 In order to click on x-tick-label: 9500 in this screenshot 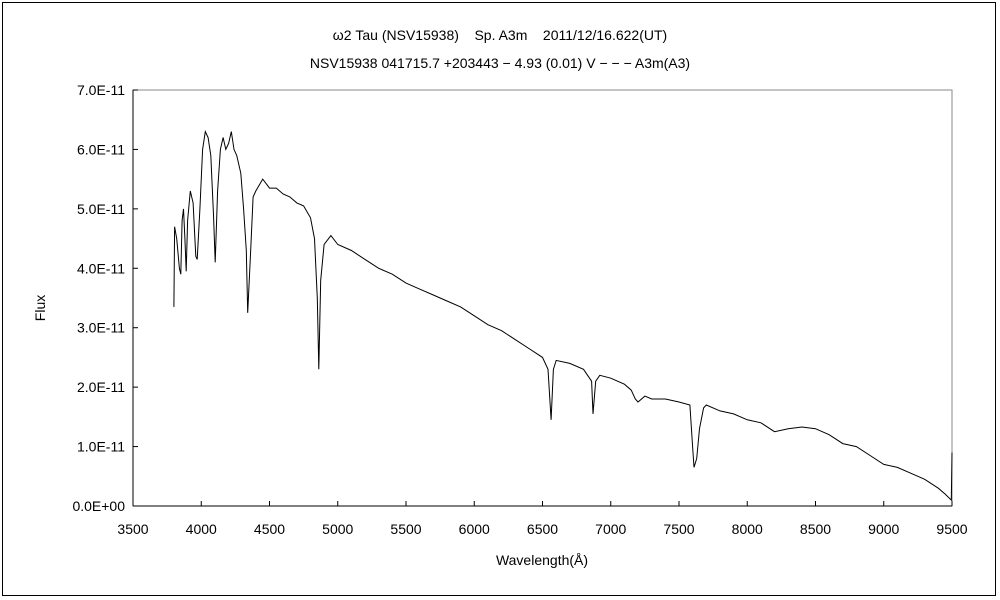, I will do `click(951, 529)`.